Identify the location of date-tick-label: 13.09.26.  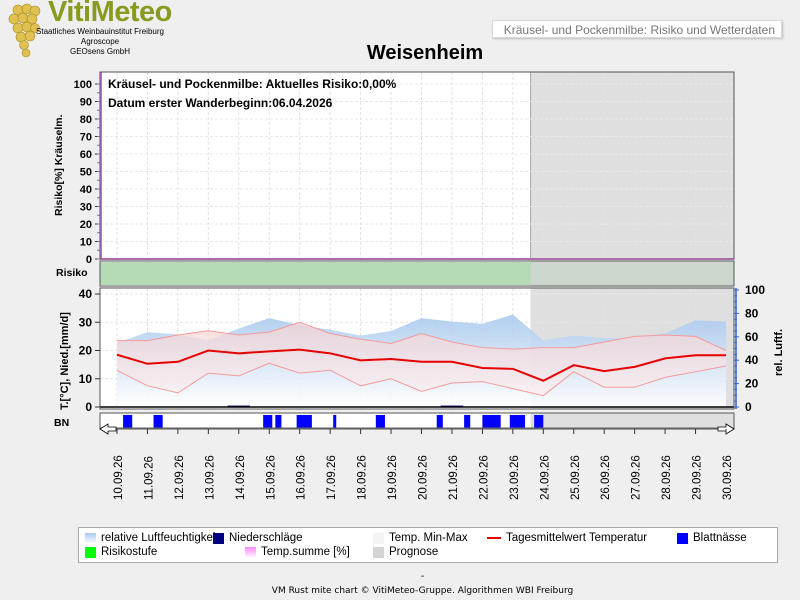
(210, 477).